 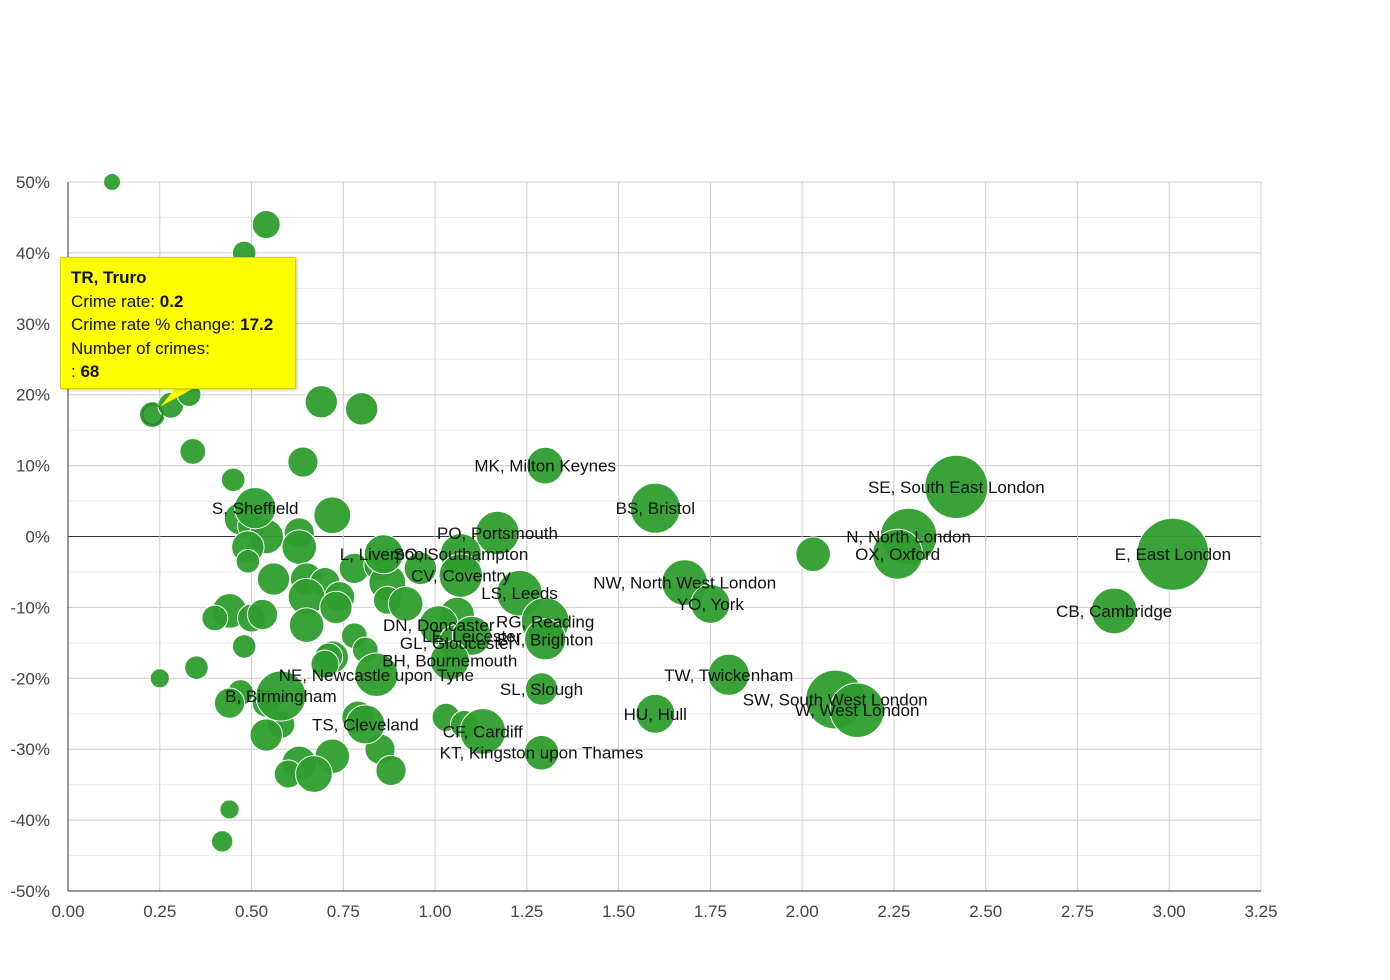 I want to click on bubble-label: BS, Bristol, so click(x=655, y=508).